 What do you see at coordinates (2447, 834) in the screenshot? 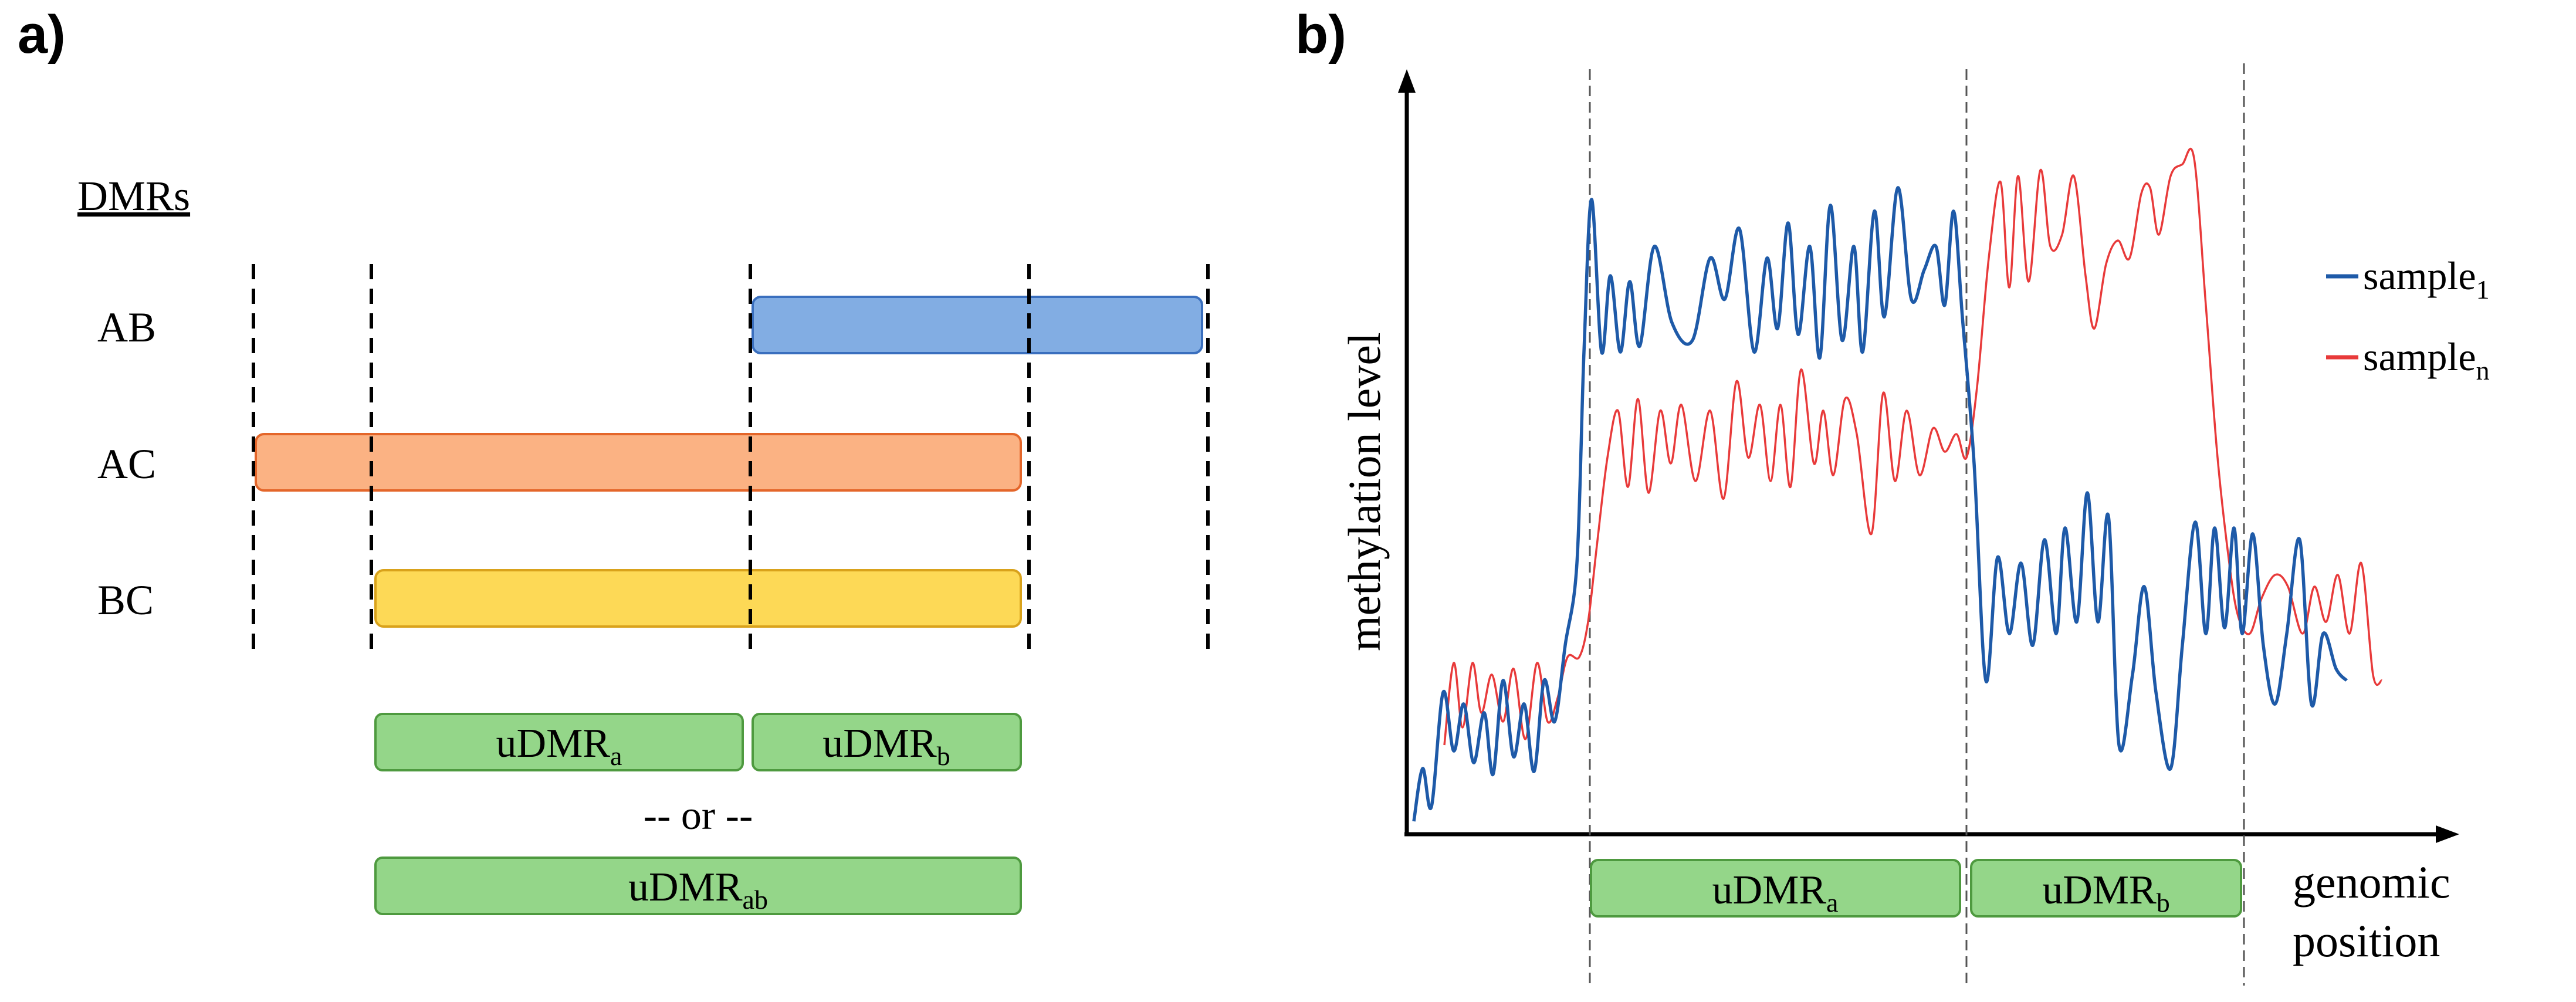
I see `x-axis-arrowhead` at bounding box center [2447, 834].